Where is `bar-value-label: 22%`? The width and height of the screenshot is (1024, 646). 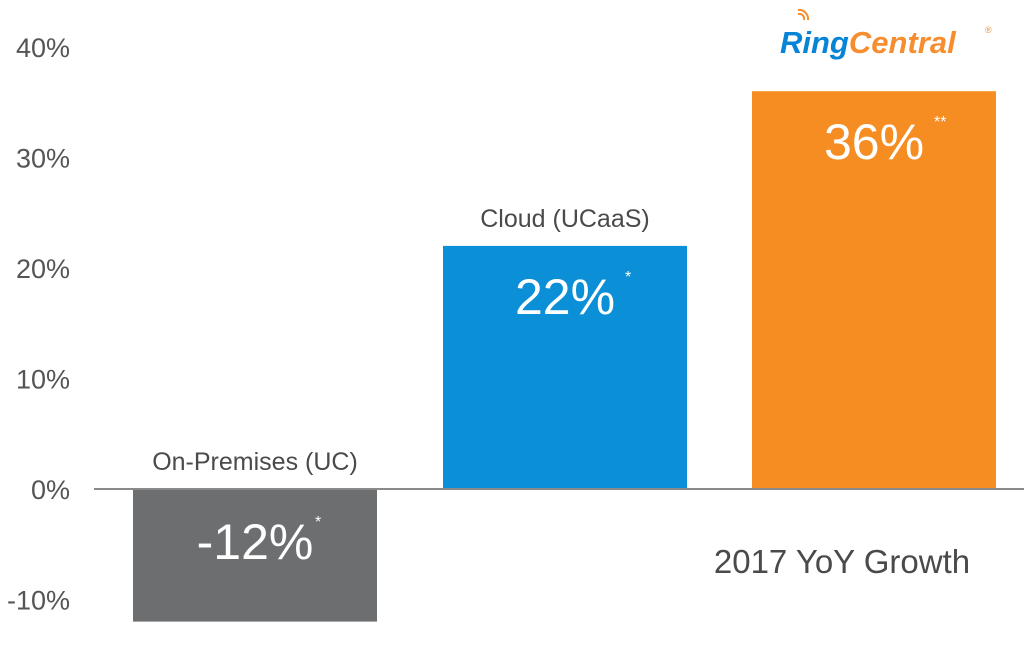
bar-value-label: 22% is located at coordinates (565, 297).